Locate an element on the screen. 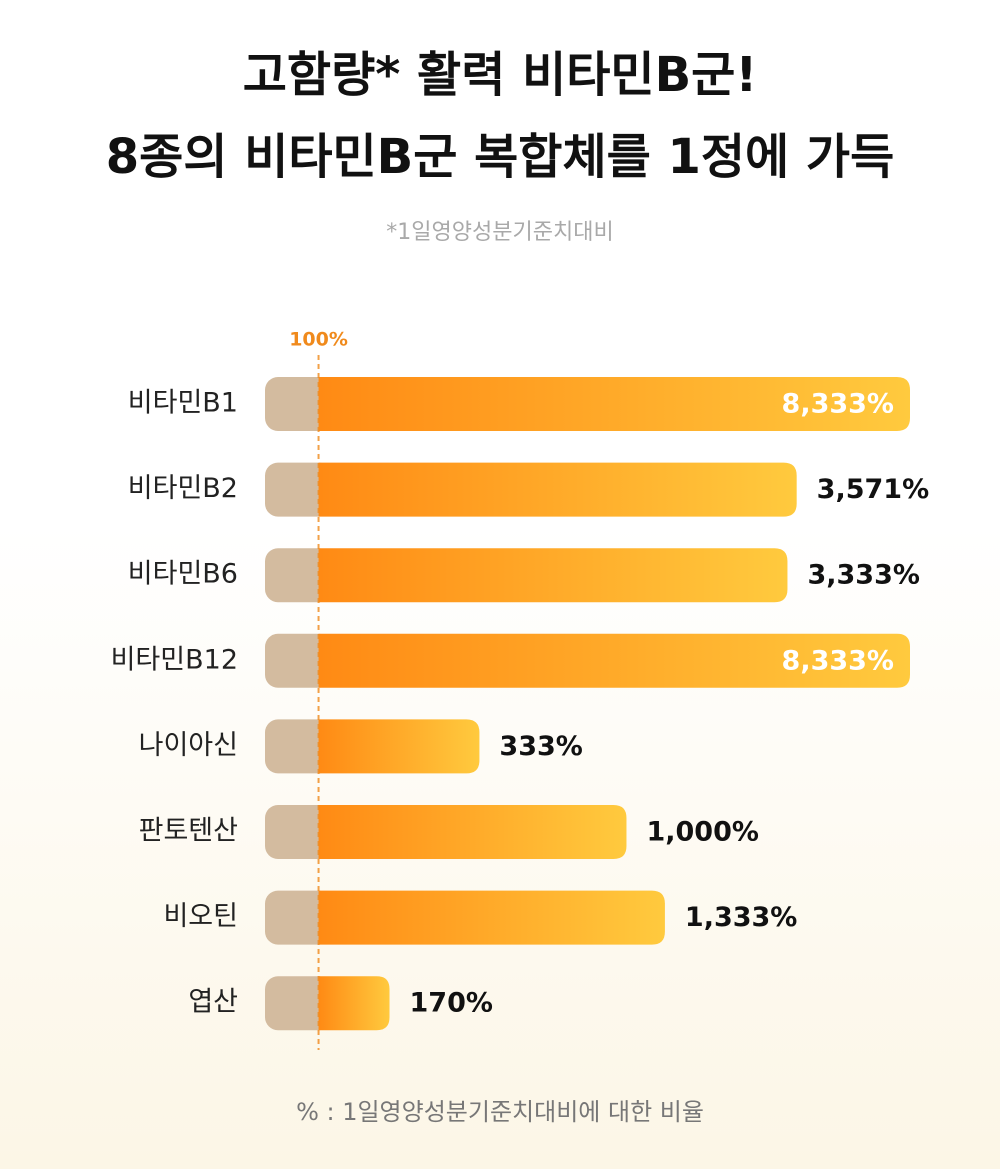  value-label: 170% is located at coordinates (451, 1003).